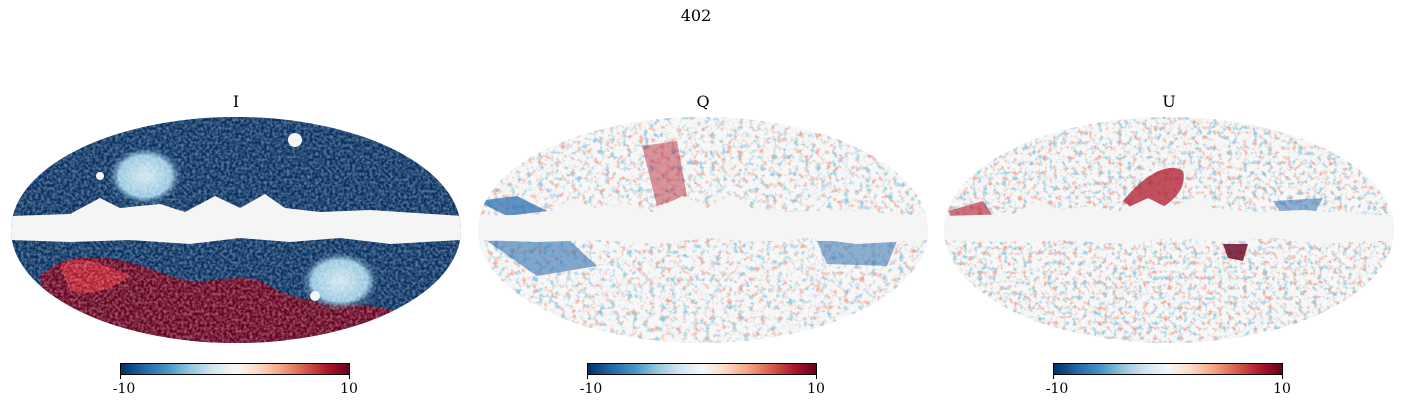 The image size is (1406, 409). I want to click on colorbar-tick-min-u, so click(1053, 376).